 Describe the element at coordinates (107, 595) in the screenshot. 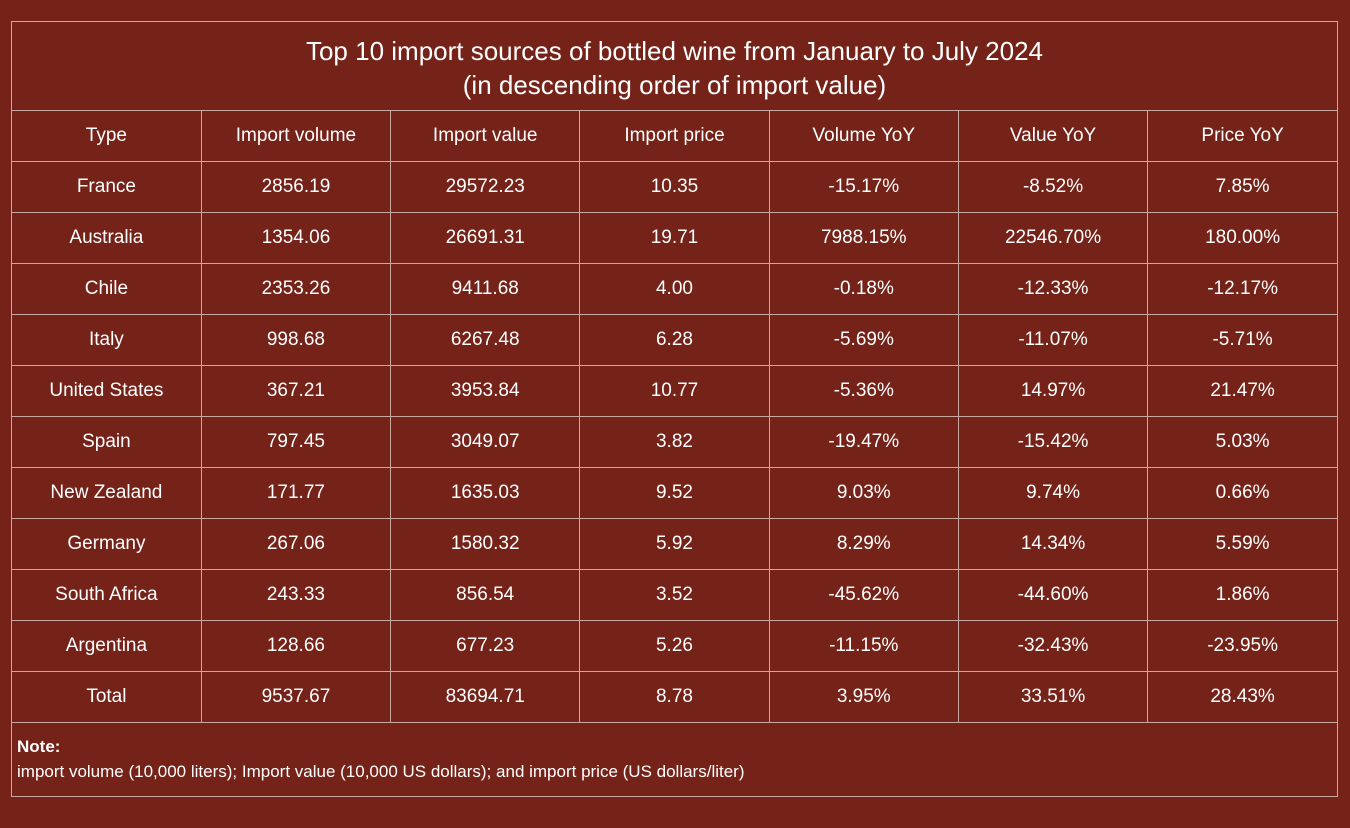

I see `row-label-cell: South Africa` at that location.